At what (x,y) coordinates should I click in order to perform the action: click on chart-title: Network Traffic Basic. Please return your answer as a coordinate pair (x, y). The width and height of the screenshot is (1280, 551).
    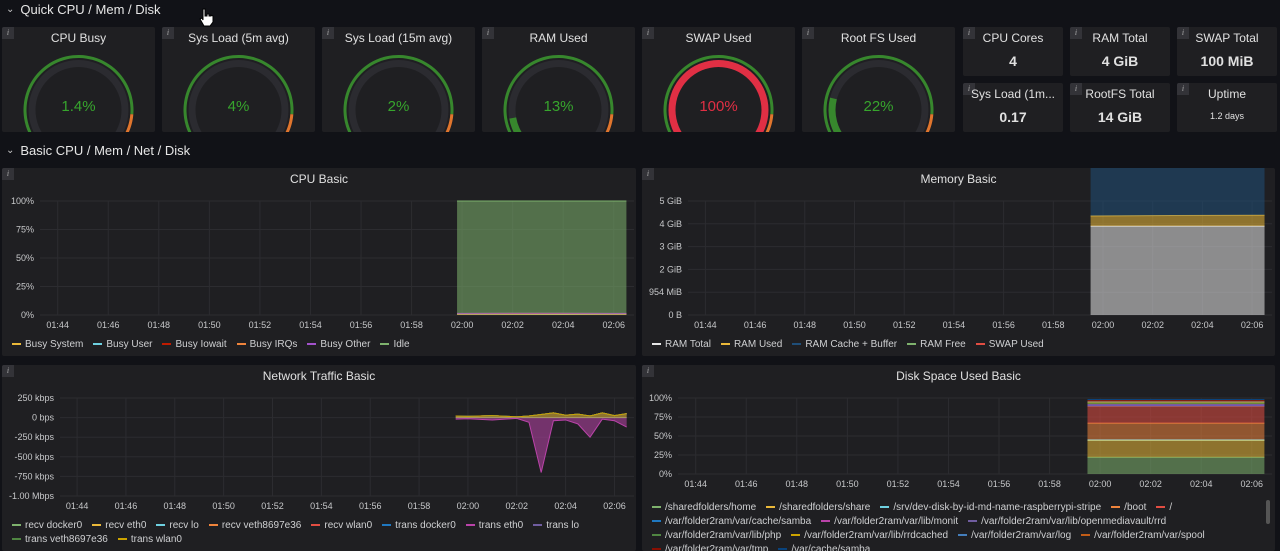
    Looking at the image, I should click on (319, 376).